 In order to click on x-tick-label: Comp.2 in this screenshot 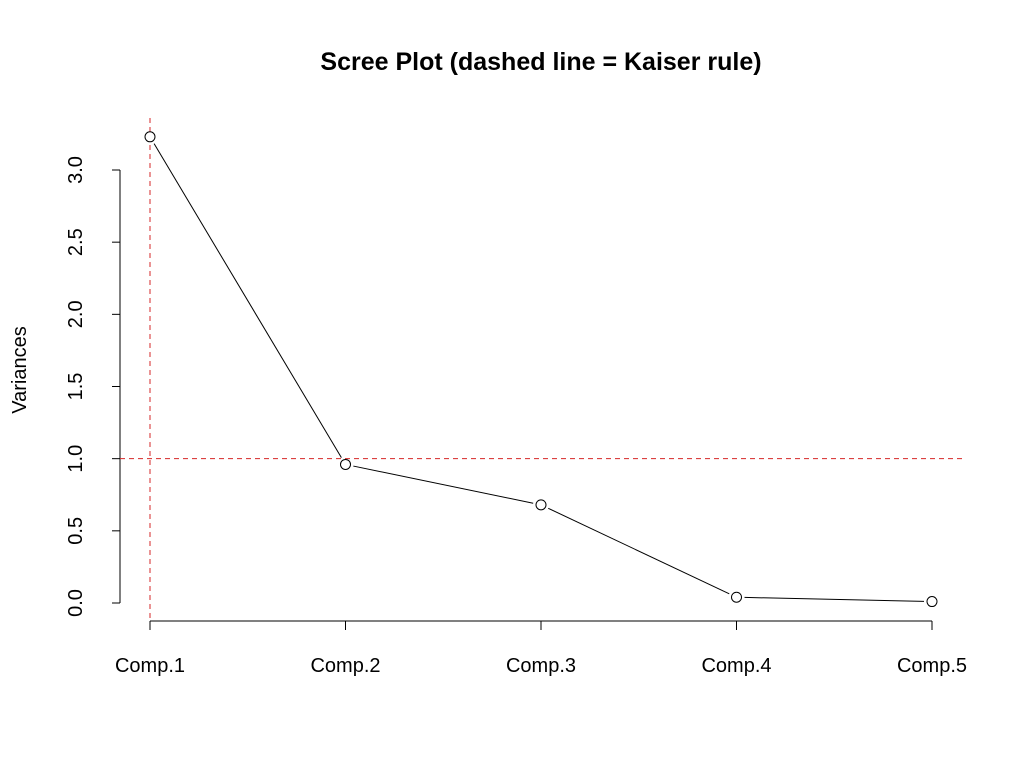, I will do `click(345, 666)`.